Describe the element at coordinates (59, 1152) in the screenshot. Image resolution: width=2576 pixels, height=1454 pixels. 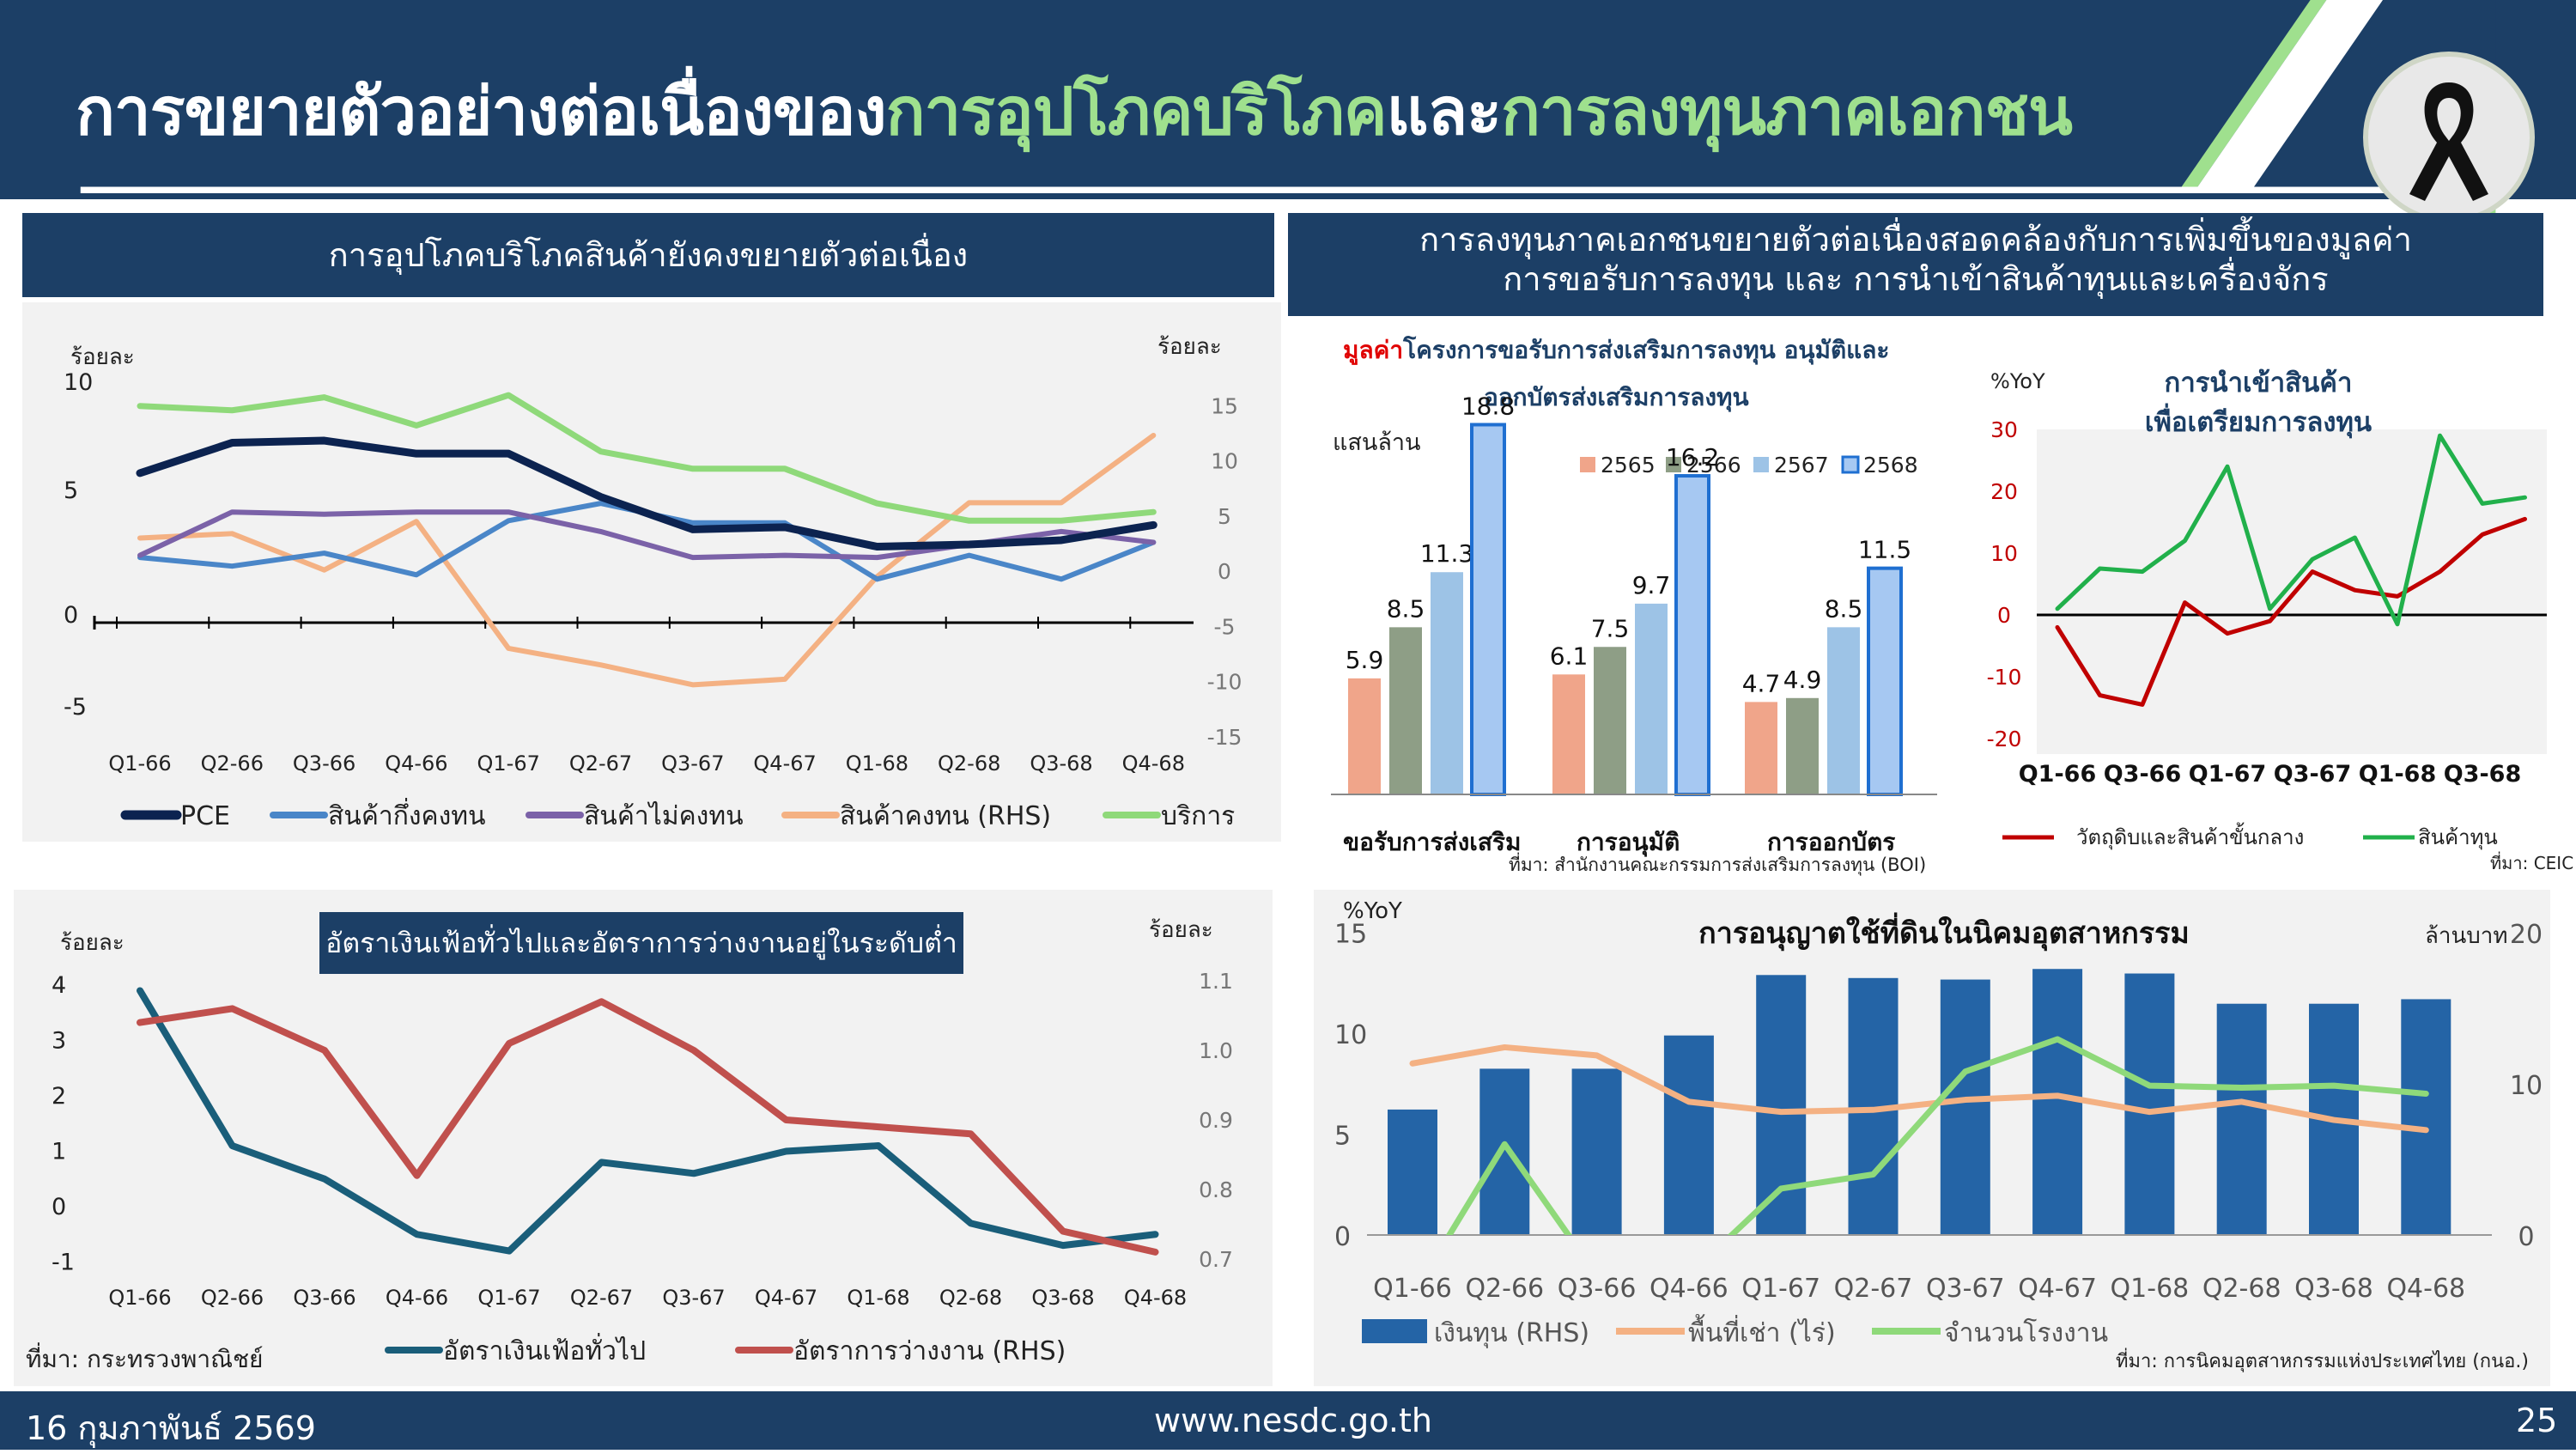
I see `y-tick-label: 1` at that location.